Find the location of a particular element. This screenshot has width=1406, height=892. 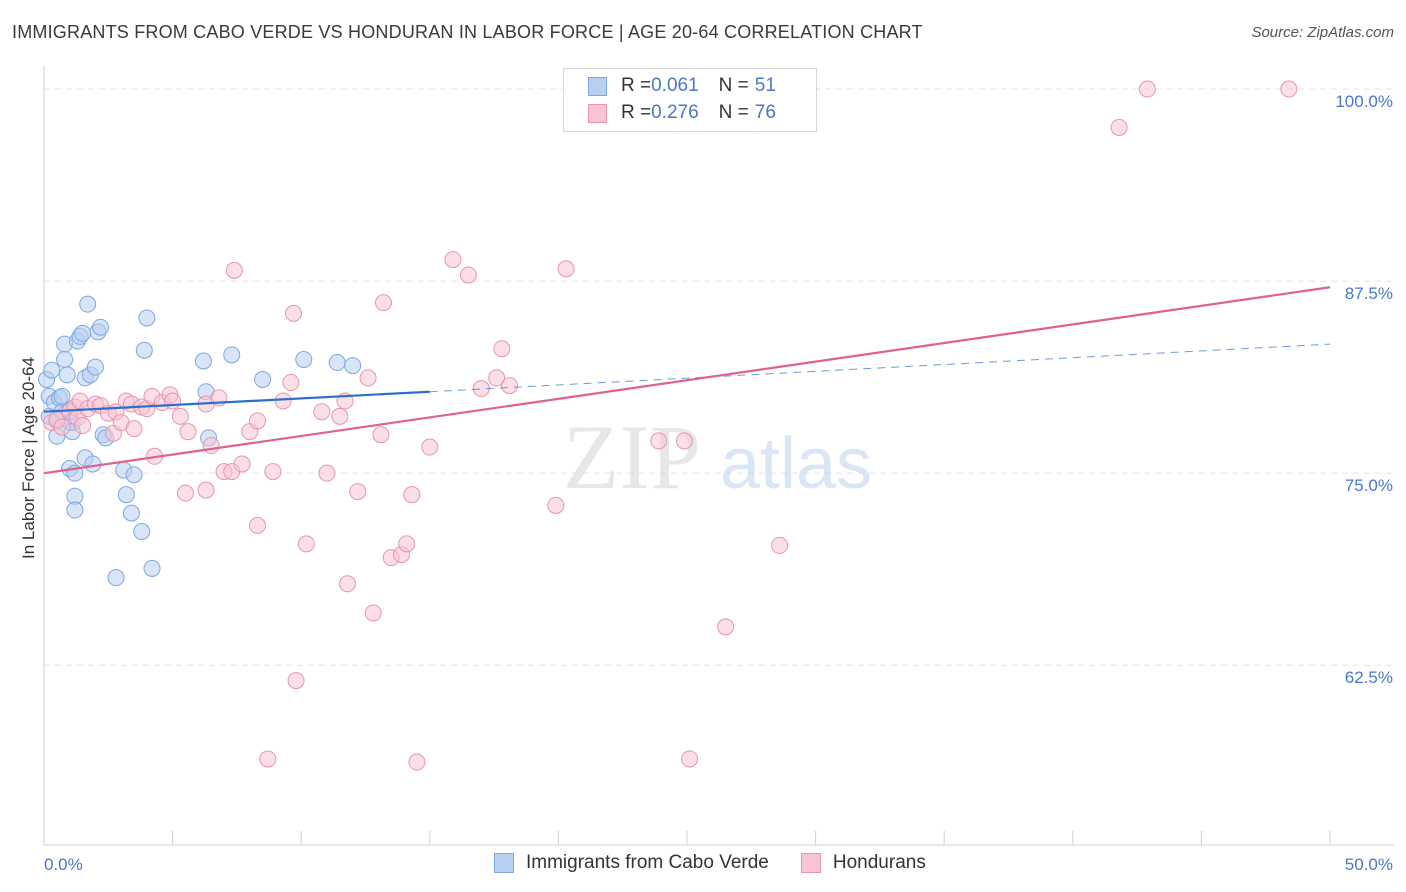

watermark-atlas: atlas is located at coordinates (796, 464).